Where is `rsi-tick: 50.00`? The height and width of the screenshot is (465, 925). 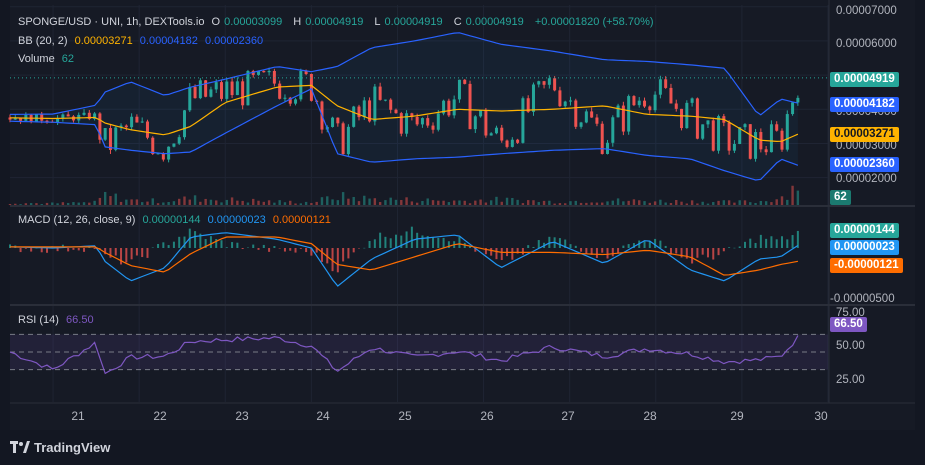
rsi-tick: 50.00 is located at coordinates (850, 346).